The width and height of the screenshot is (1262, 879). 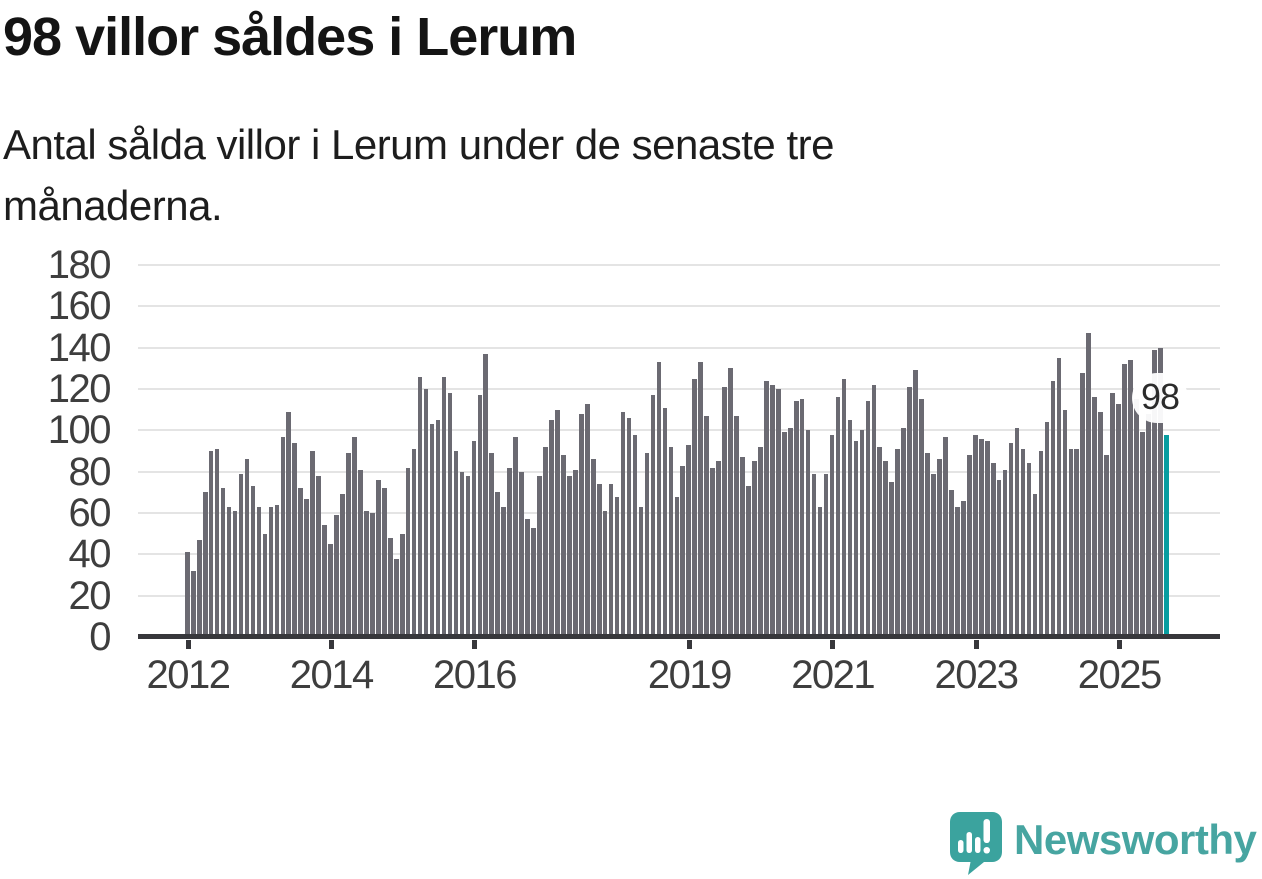 I want to click on y-tick-label-60: 60, so click(x=90, y=513).